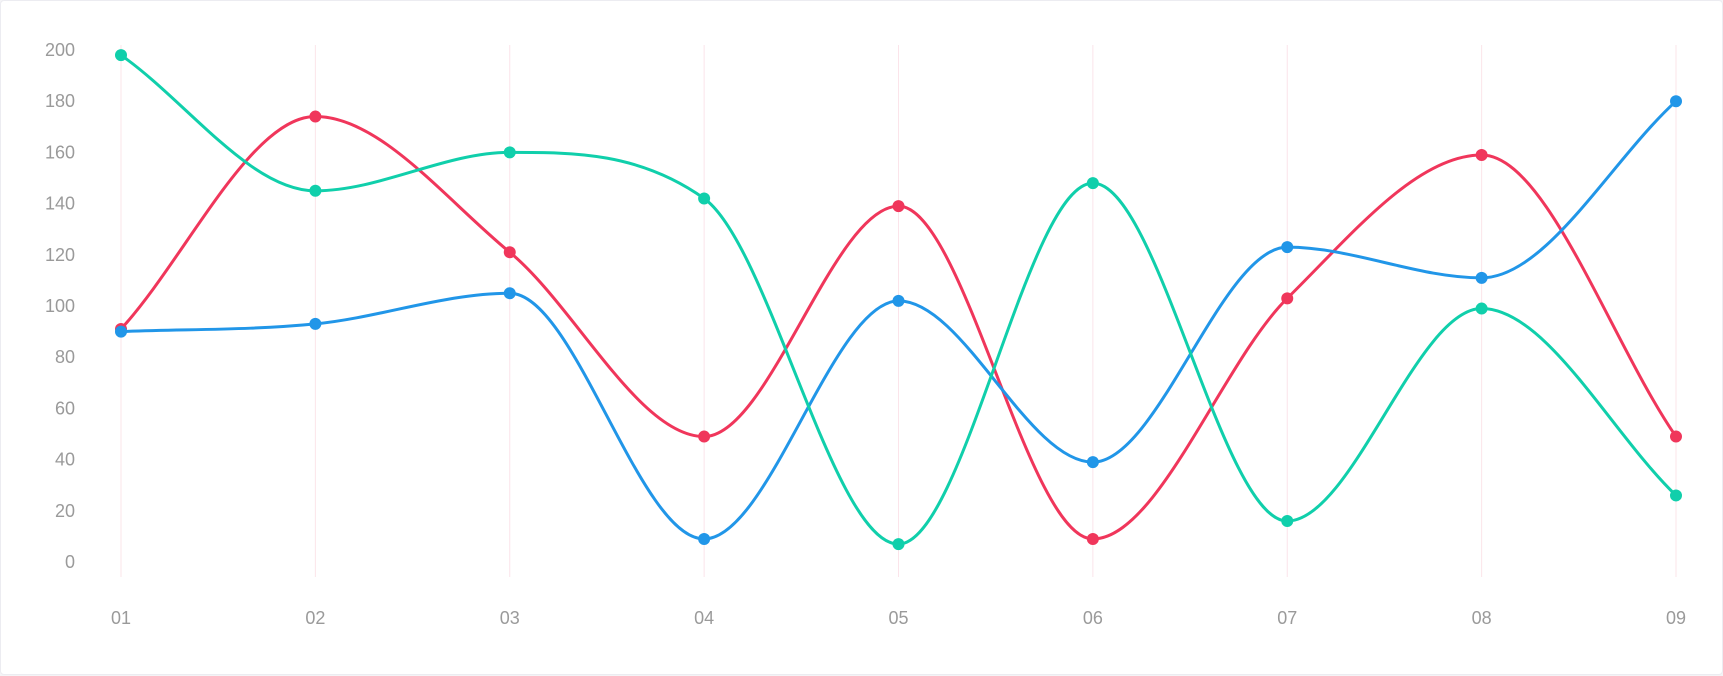  What do you see at coordinates (1093, 618) in the screenshot?
I see `x-tick-label: 06` at bounding box center [1093, 618].